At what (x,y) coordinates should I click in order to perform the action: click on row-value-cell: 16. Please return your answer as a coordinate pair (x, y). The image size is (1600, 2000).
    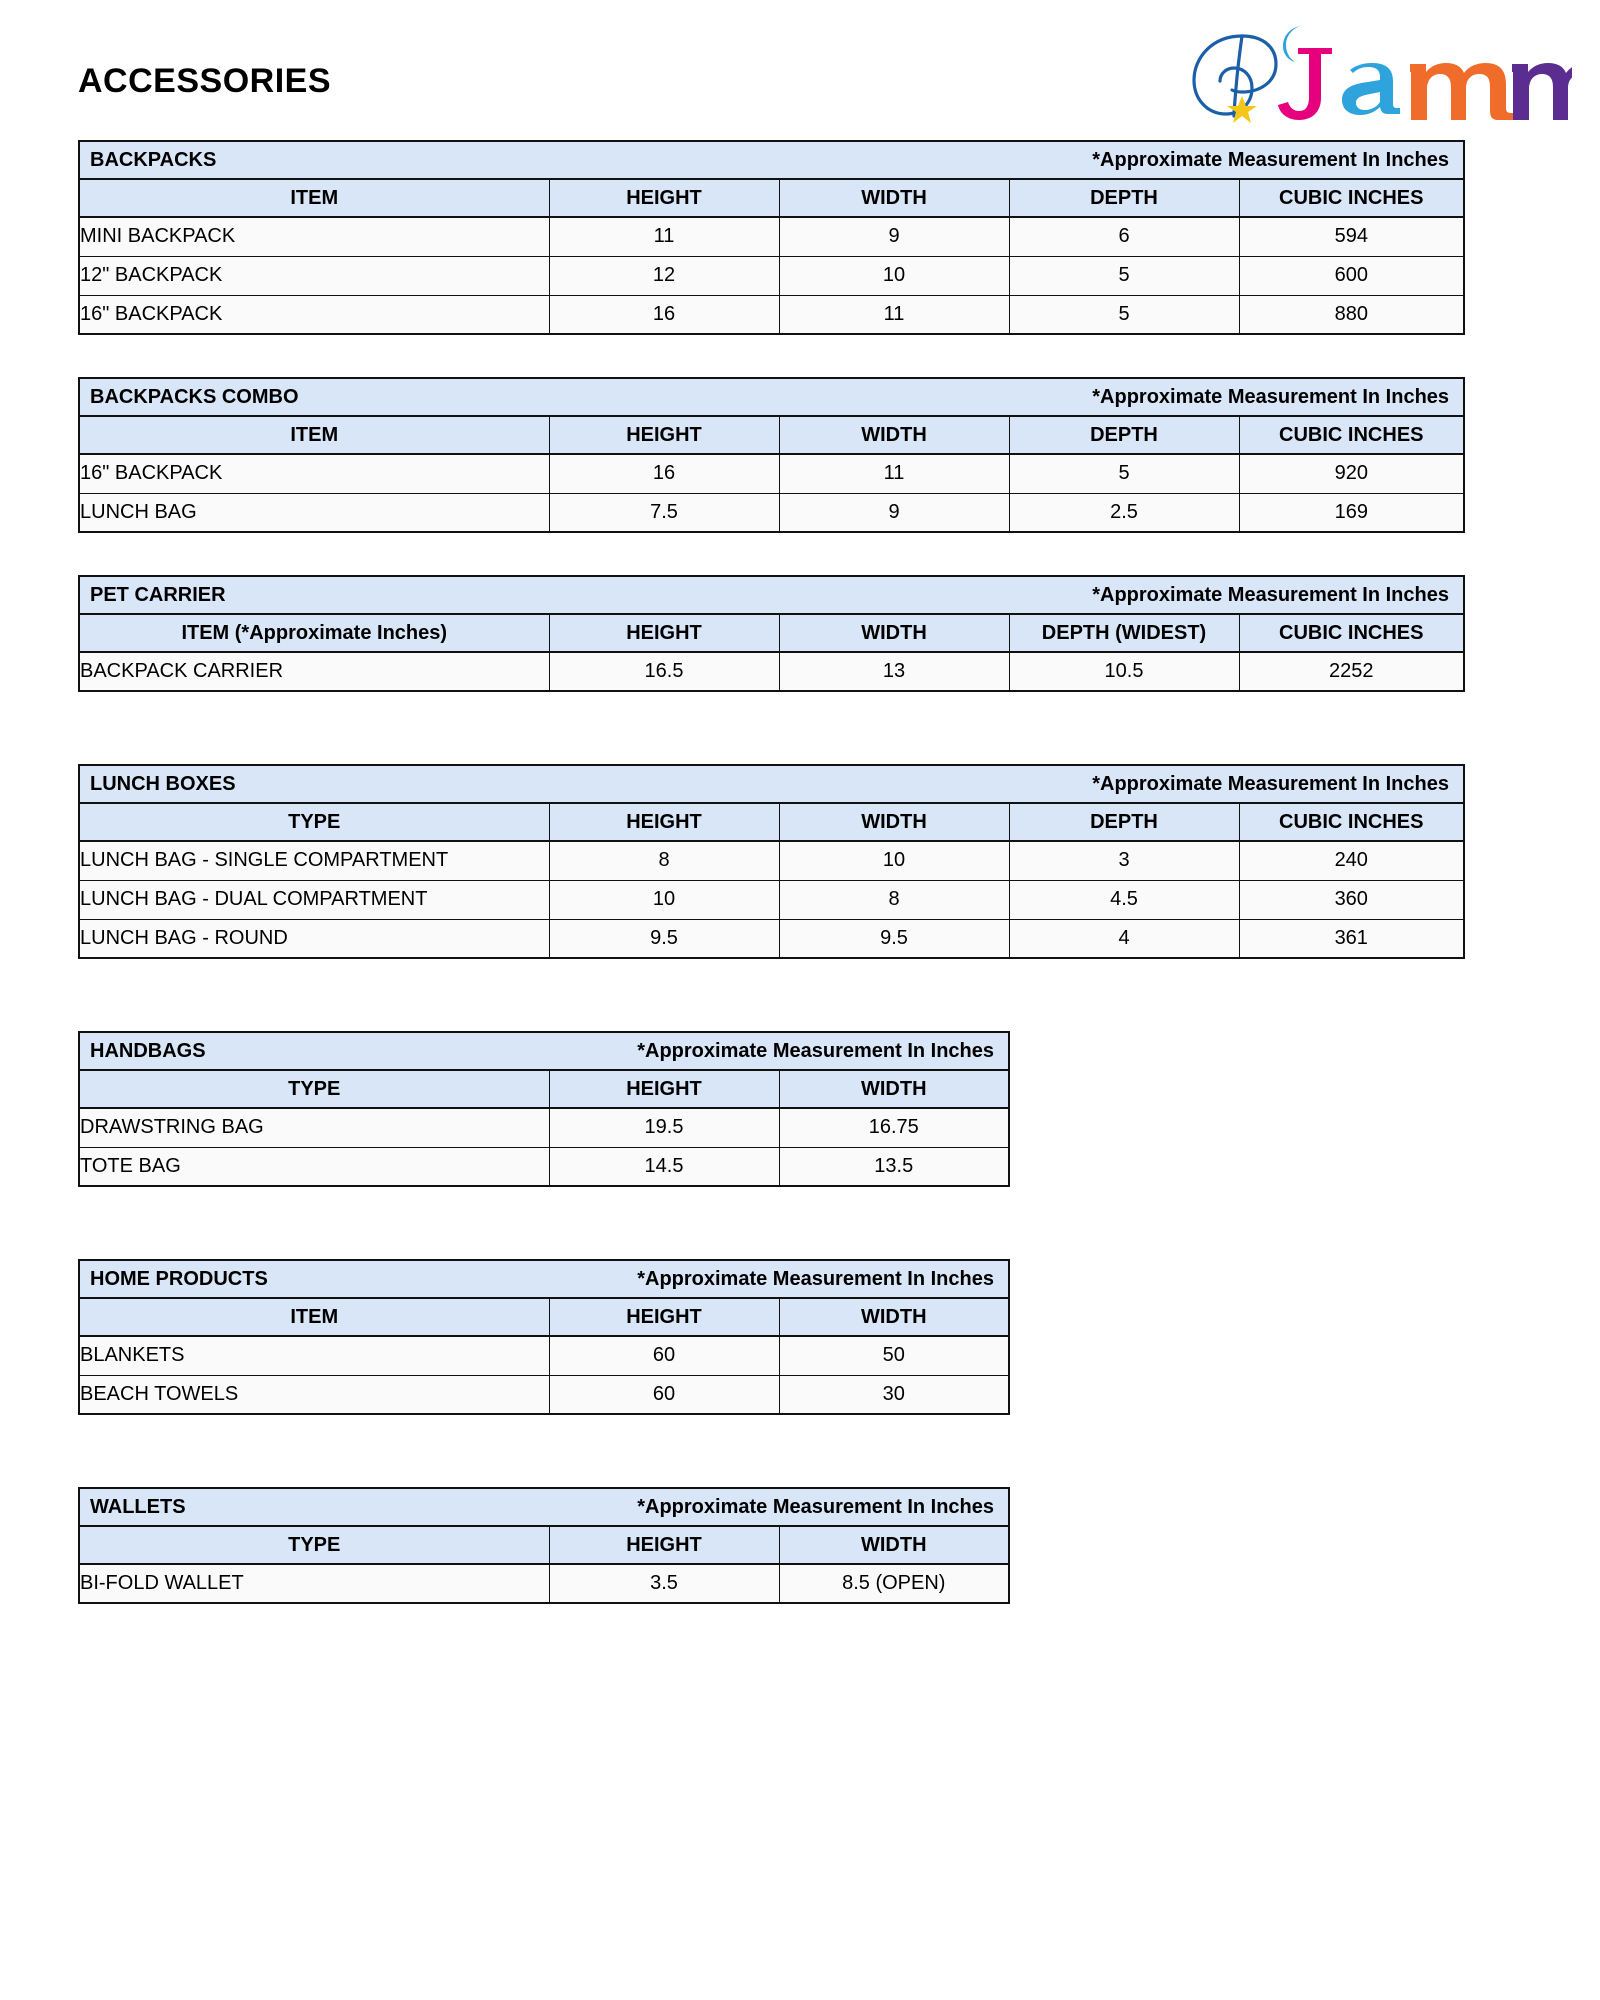
    Looking at the image, I should click on (664, 473).